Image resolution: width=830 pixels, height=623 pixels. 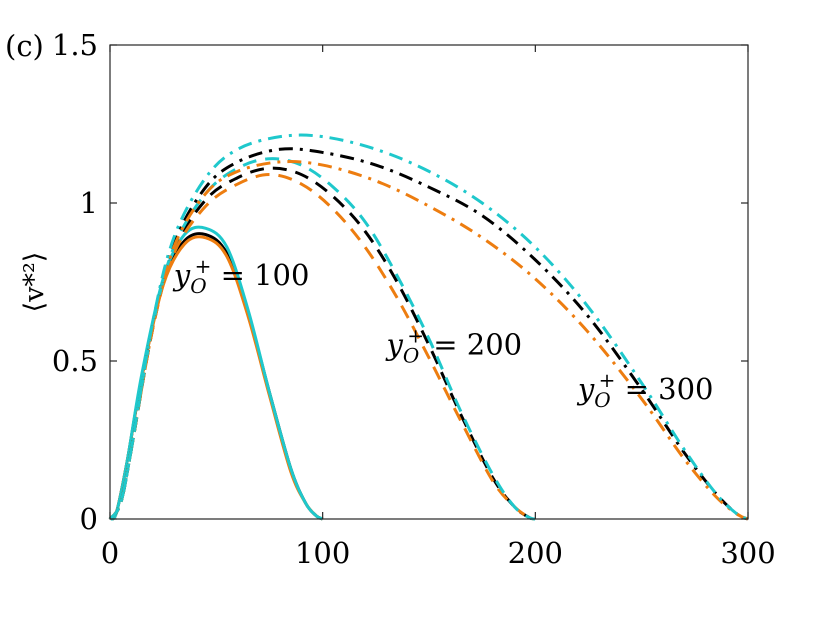 I want to click on panel-label: (c), so click(x=24, y=46).